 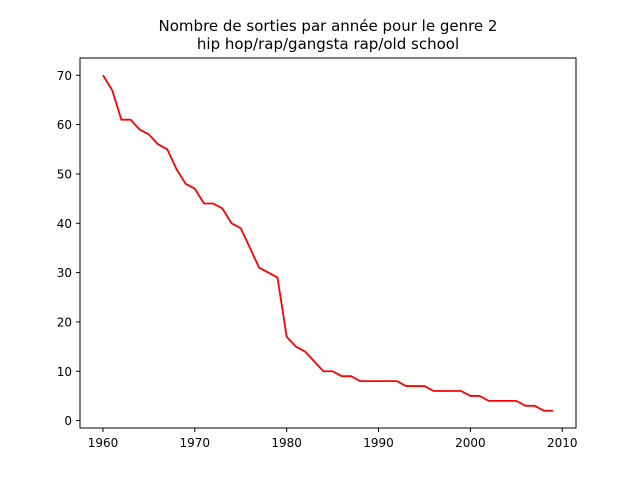 What do you see at coordinates (64, 372) in the screenshot?
I see `y-tick-label: 10` at bounding box center [64, 372].